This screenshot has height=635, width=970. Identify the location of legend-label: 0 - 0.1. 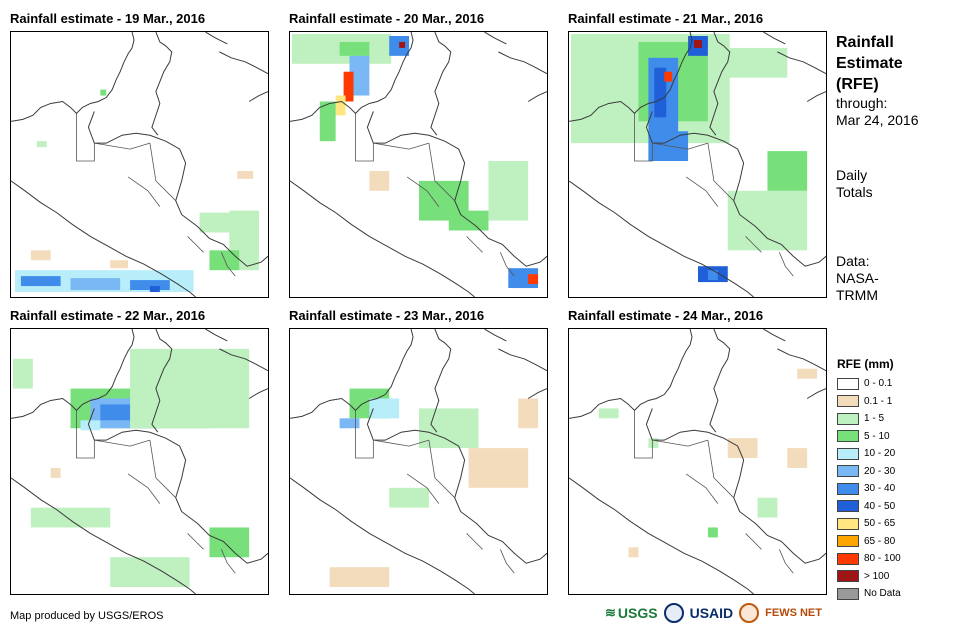
(878, 384).